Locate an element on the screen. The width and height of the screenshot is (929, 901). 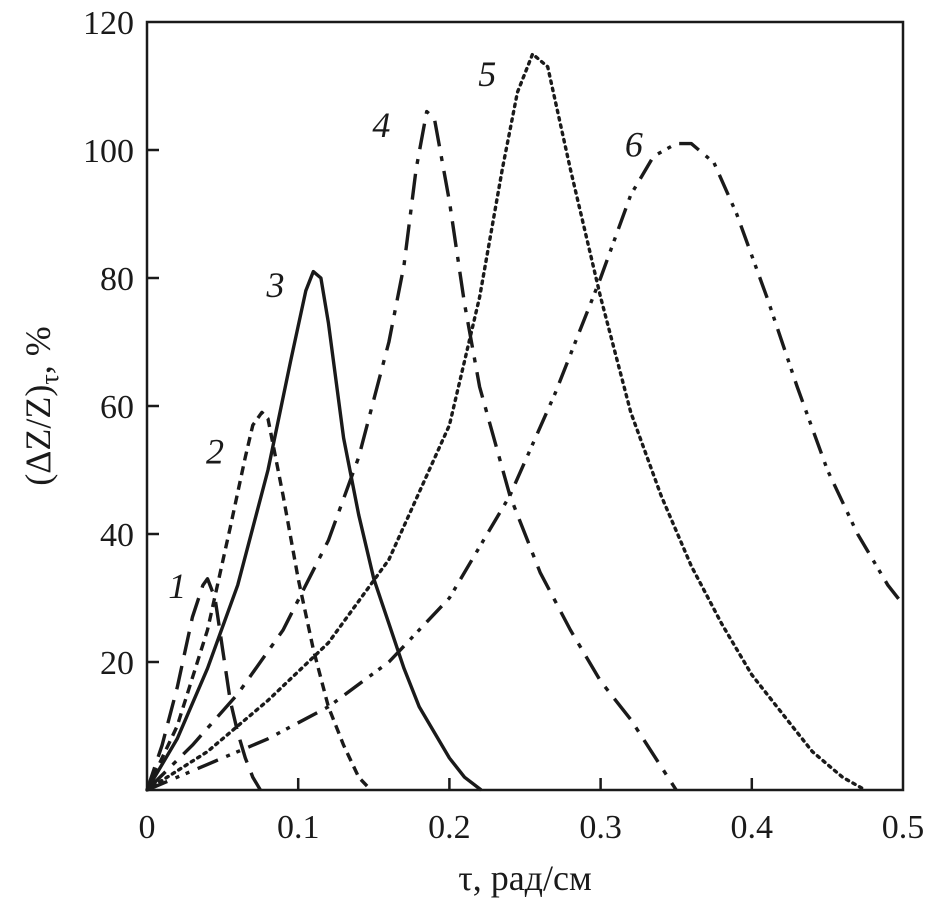
curve-label-1: 1 is located at coordinates (177, 586).